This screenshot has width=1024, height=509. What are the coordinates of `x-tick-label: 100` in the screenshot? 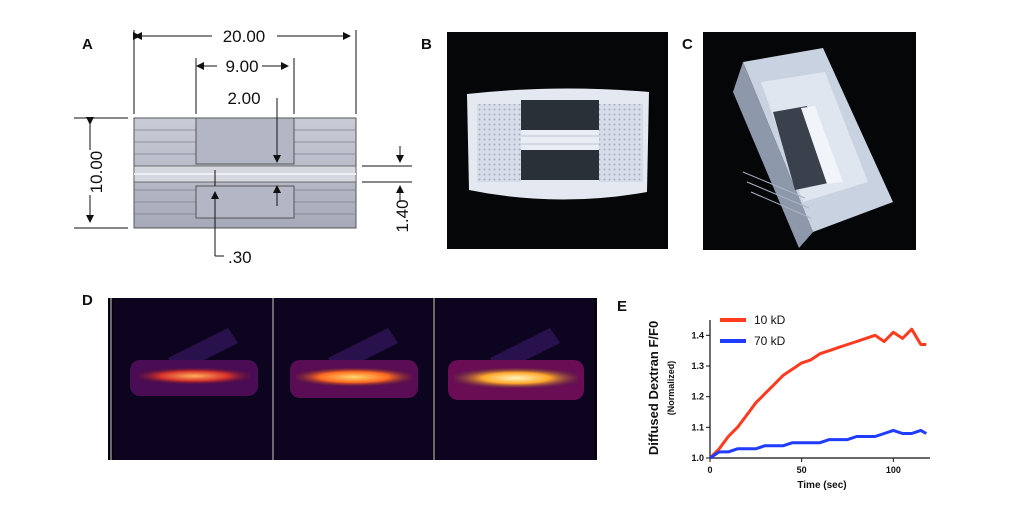 It's located at (893, 470).